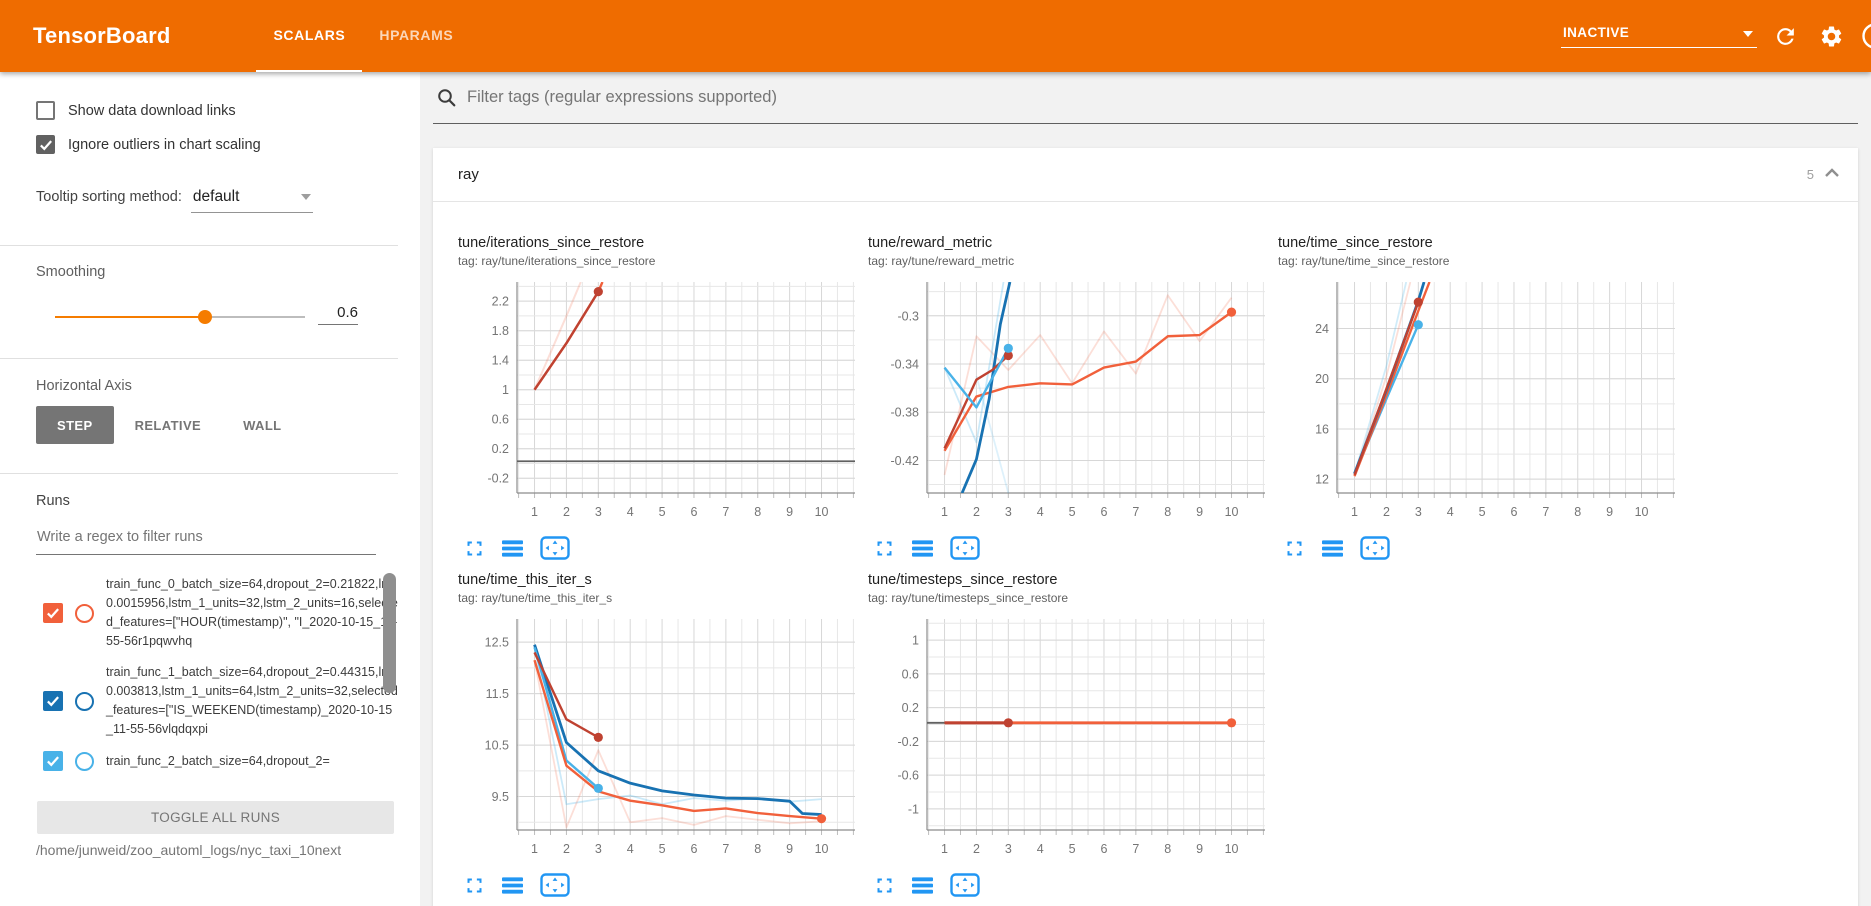  Describe the element at coordinates (1199, 849) in the screenshot. I see `svg-text: 9` at that location.